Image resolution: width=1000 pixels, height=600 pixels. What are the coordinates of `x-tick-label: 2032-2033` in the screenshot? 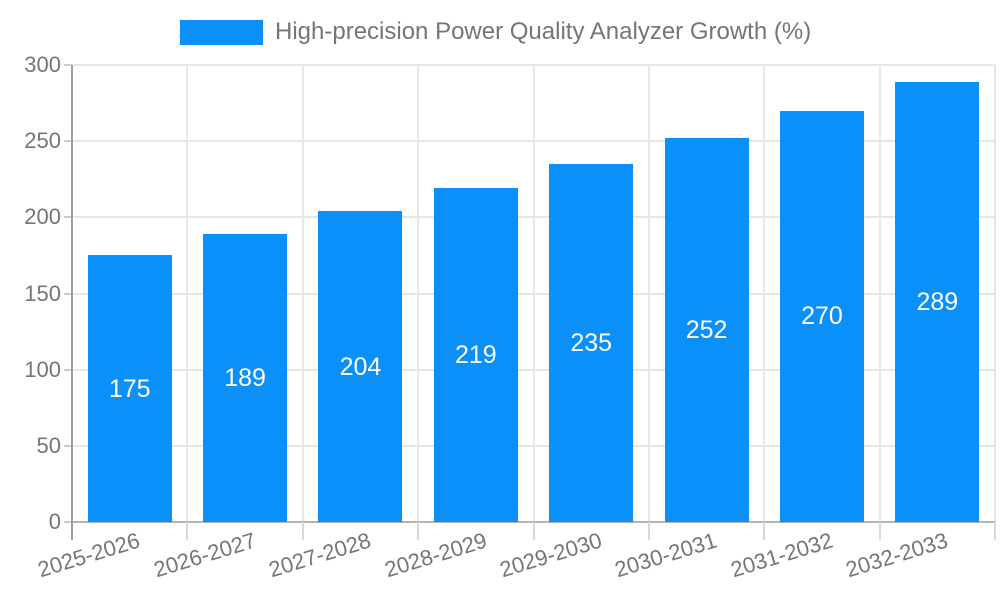 It's located at (739, 555).